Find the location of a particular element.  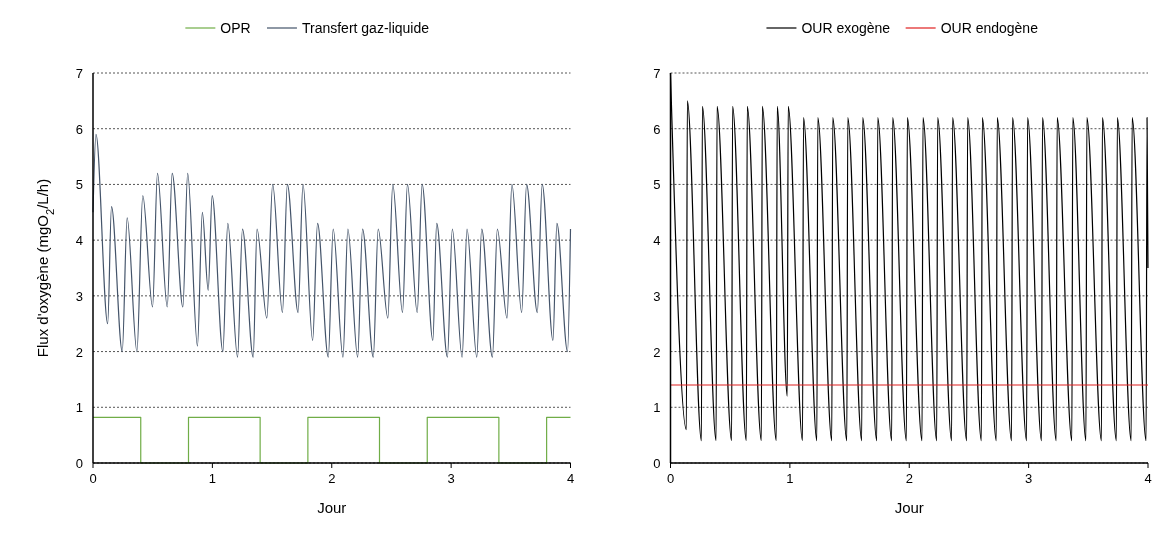

legend-label: OUR exogène is located at coordinates (846, 28).